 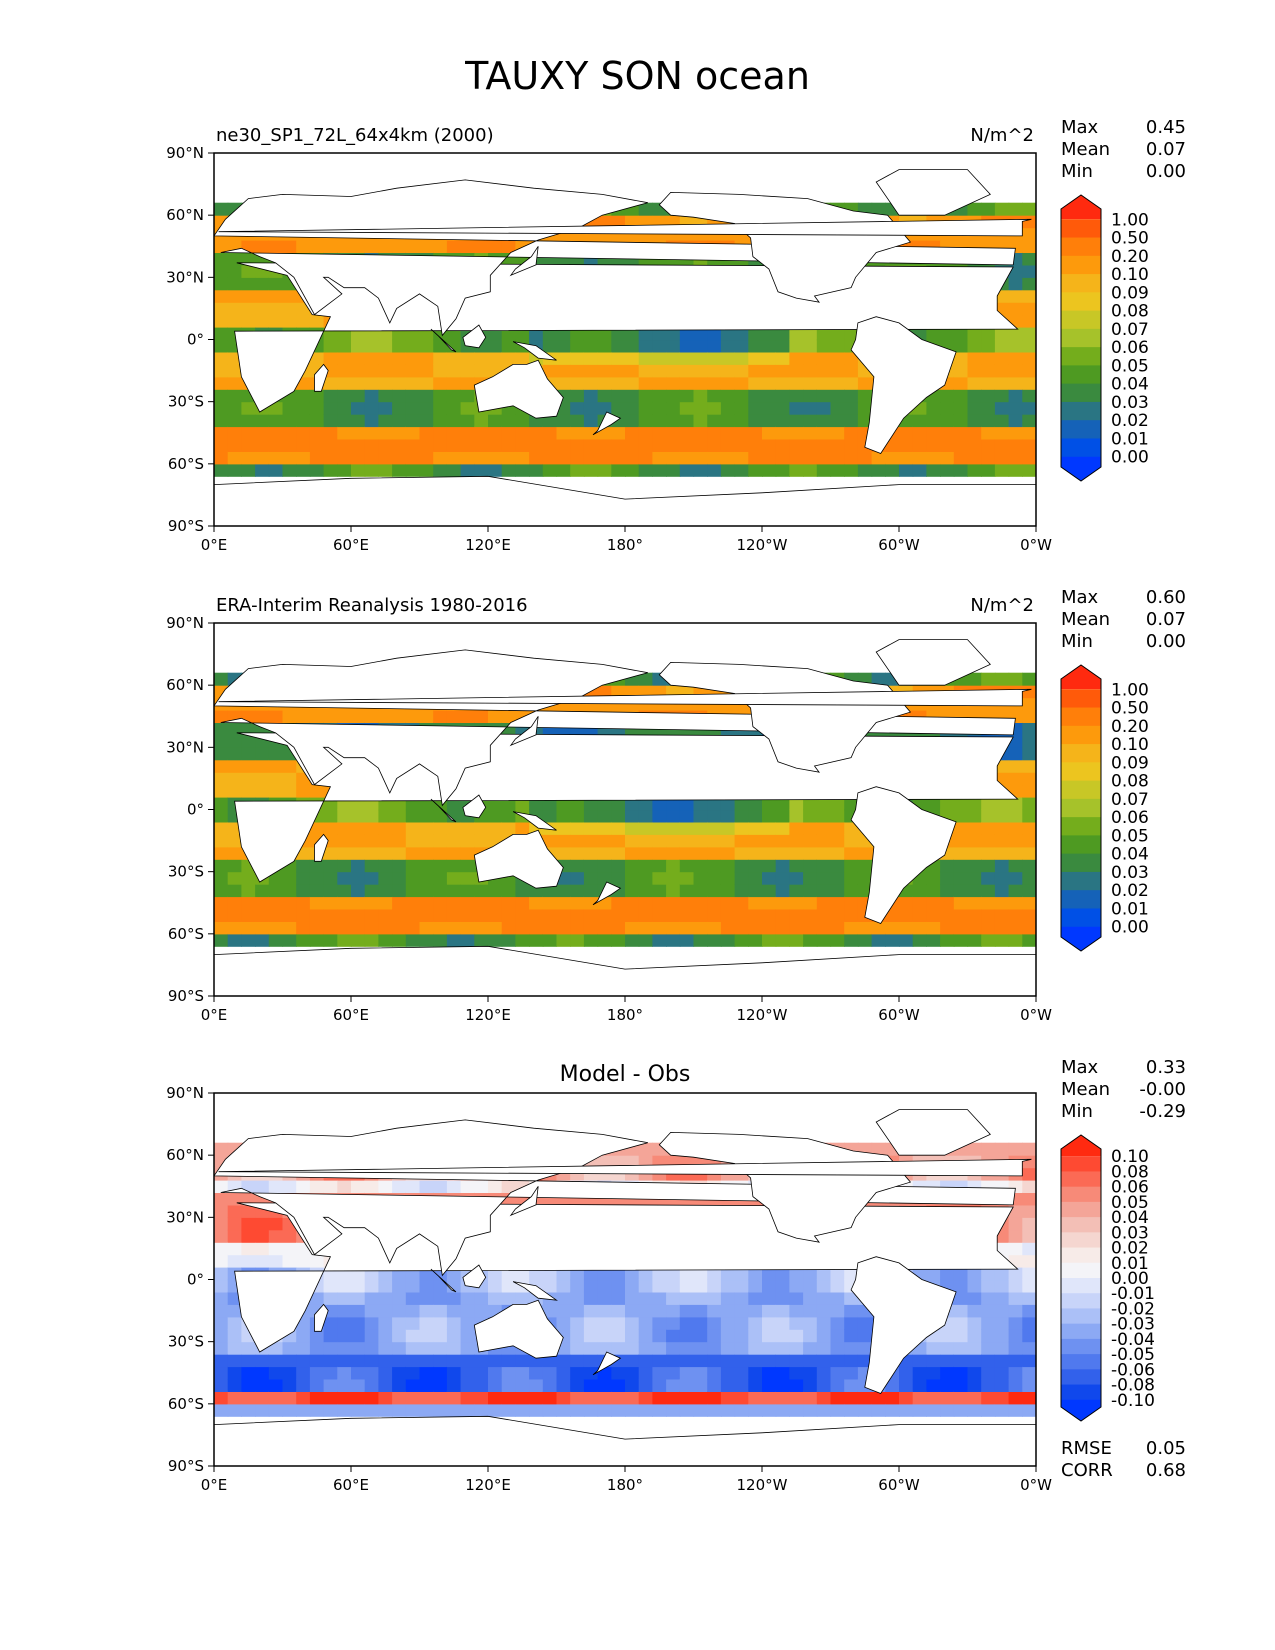 I want to click on y-tick-label: 90°S, so click(x=186, y=996).